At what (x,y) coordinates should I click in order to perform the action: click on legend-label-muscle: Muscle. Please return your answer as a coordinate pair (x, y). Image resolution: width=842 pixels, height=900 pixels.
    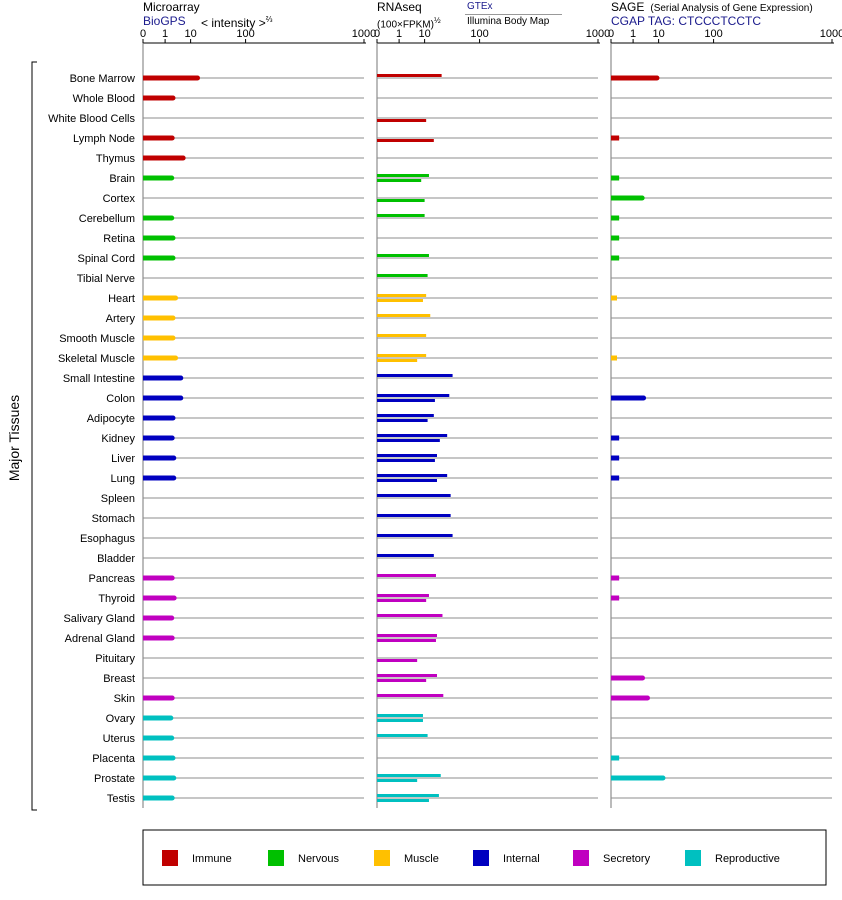
    Looking at the image, I should click on (421, 859).